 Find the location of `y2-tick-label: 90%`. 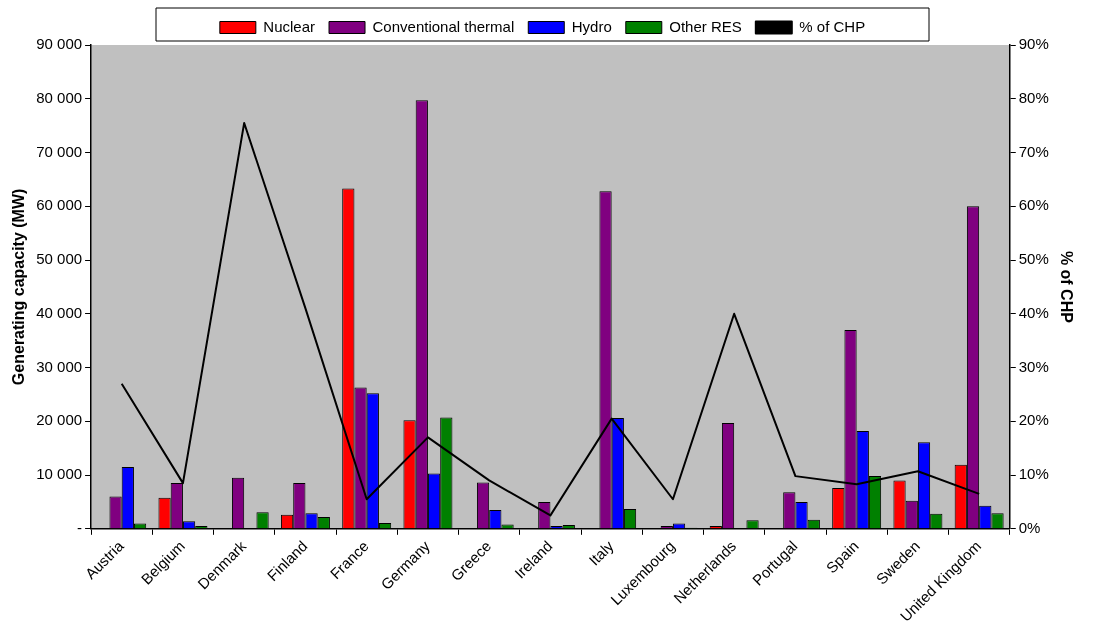

y2-tick-label: 90% is located at coordinates (1033, 44).